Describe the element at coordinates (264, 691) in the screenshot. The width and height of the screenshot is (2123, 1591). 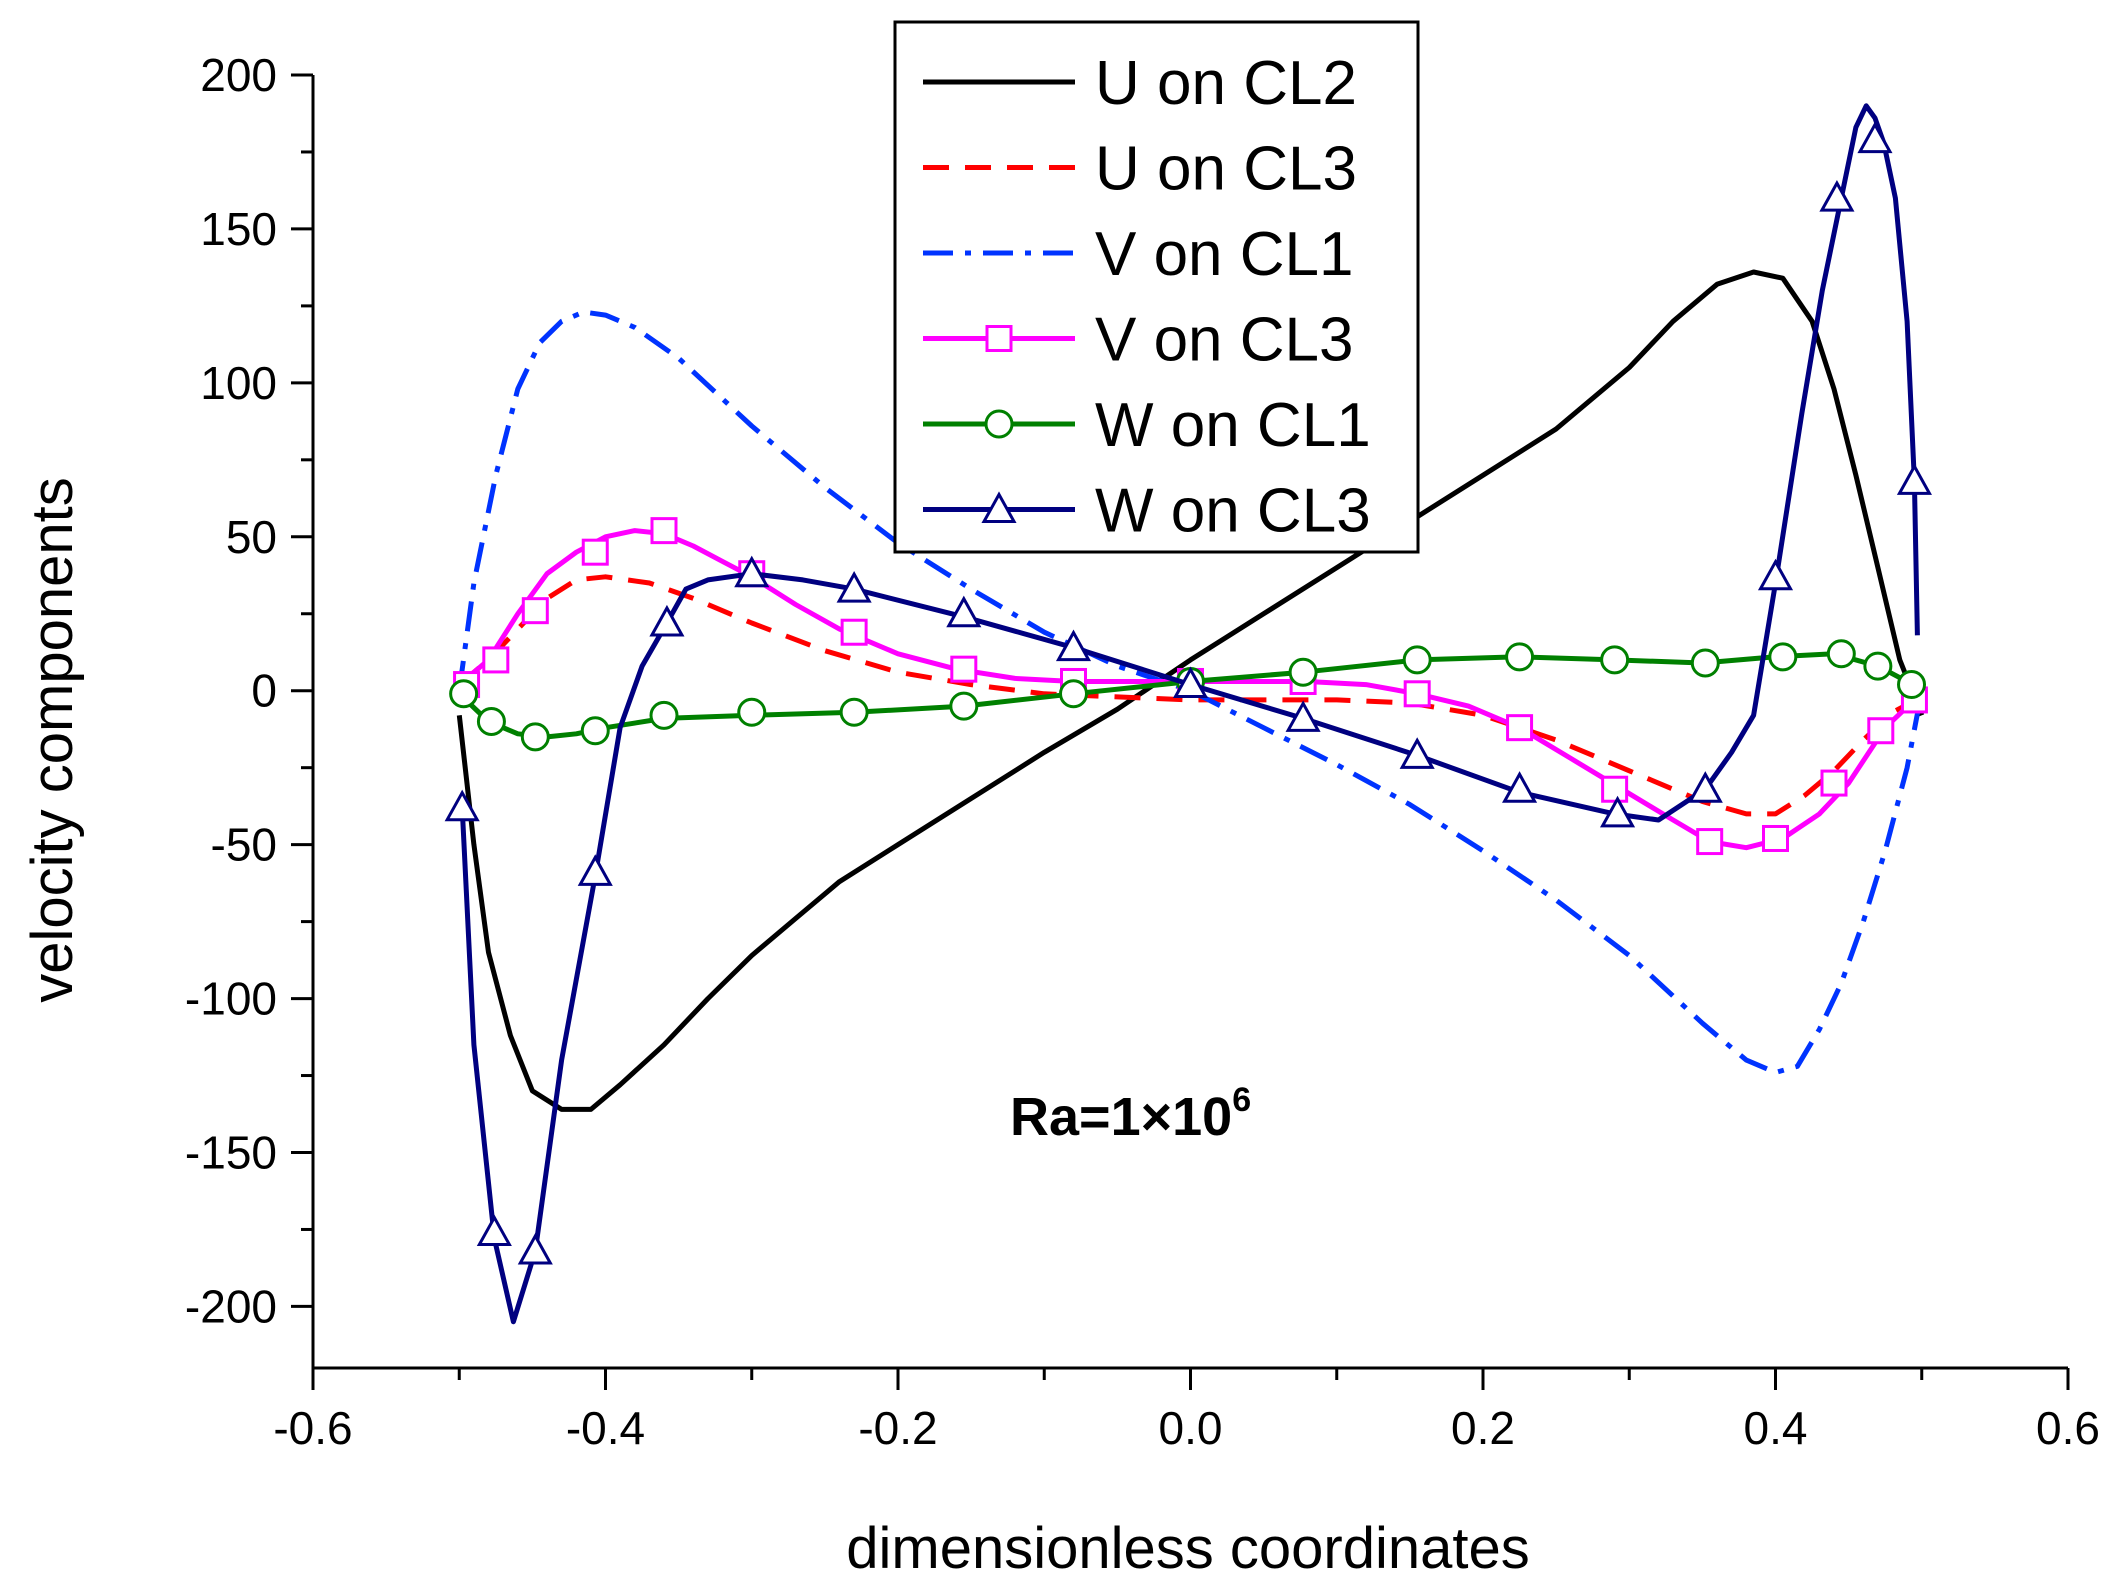
I see `y-tick-label: 0` at that location.